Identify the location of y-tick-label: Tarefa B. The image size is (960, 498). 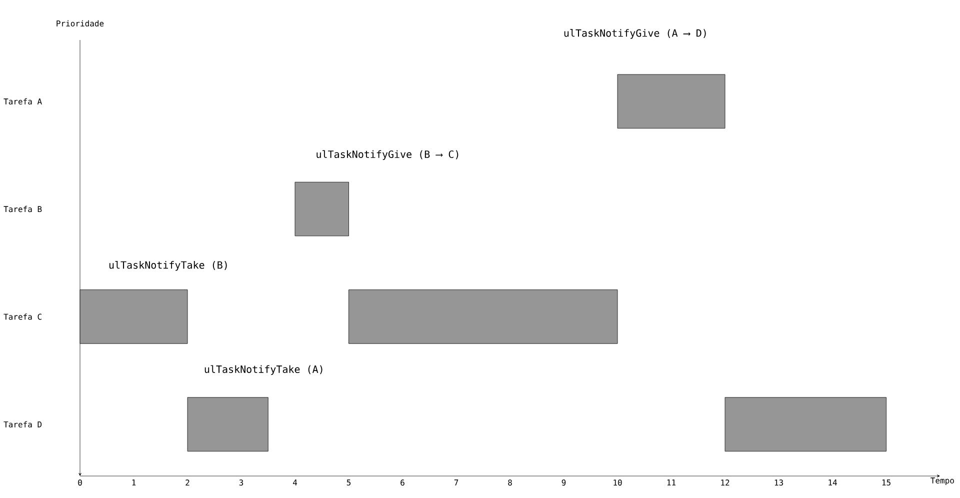
(23, 209).